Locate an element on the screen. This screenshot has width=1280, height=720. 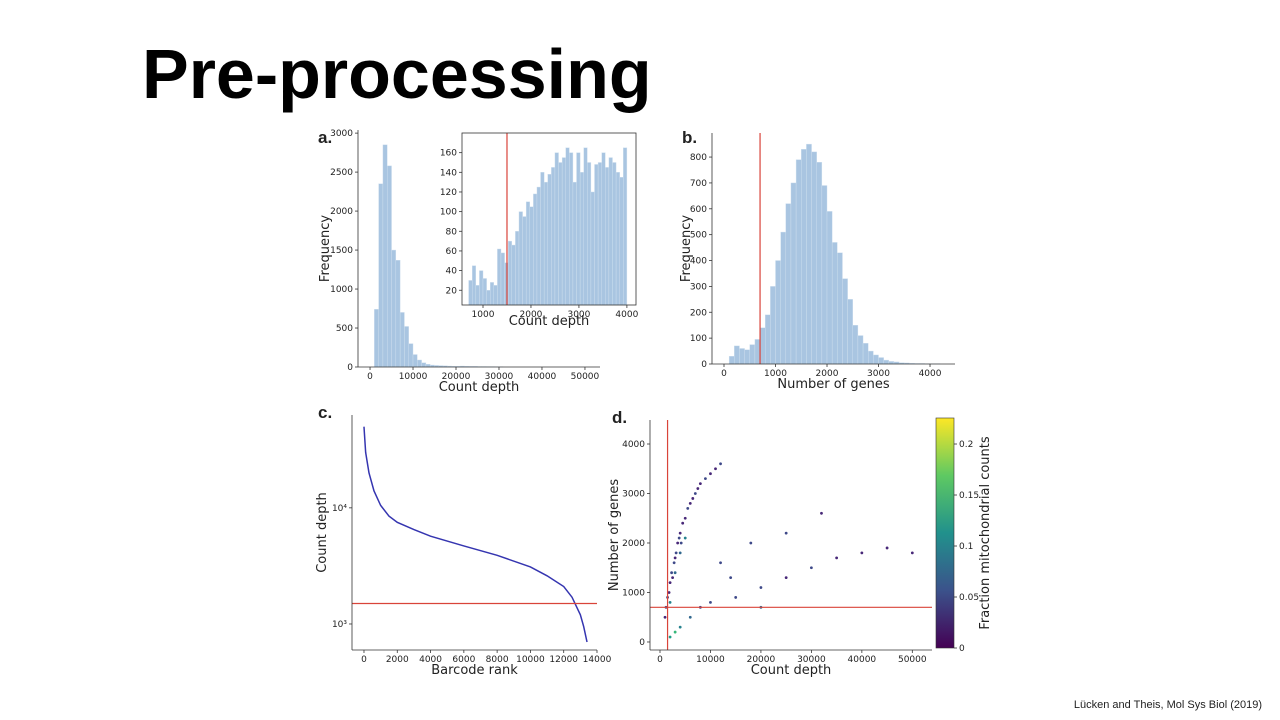
x-tick-label: 50000 is located at coordinates (912, 660).